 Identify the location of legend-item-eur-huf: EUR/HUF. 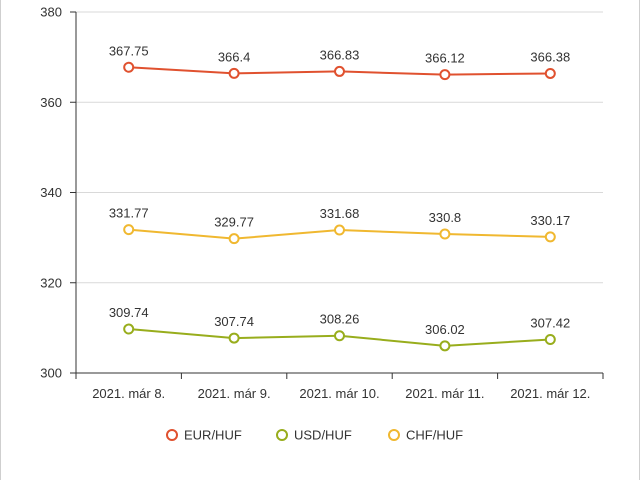
(204, 435).